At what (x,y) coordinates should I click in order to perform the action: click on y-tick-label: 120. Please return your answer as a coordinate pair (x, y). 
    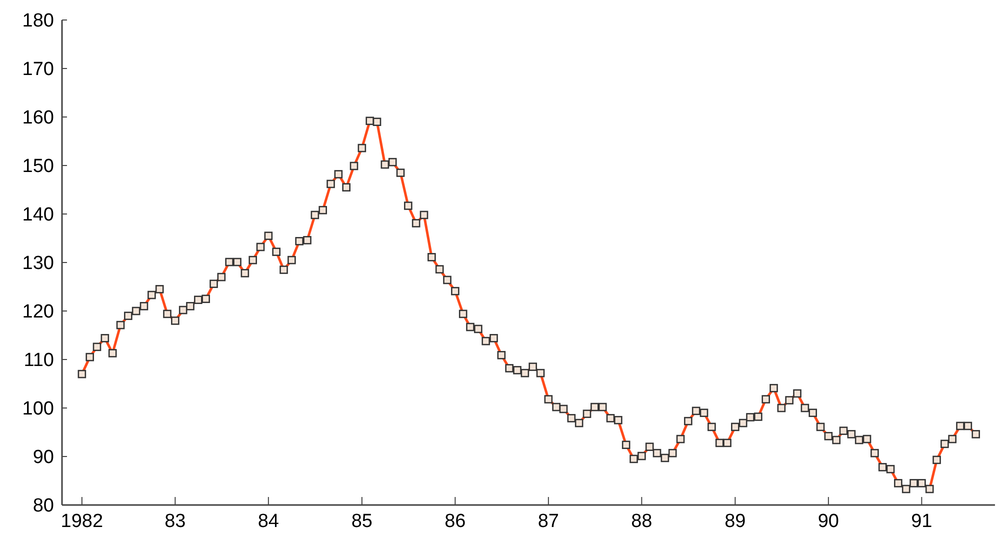
    Looking at the image, I should click on (38, 312).